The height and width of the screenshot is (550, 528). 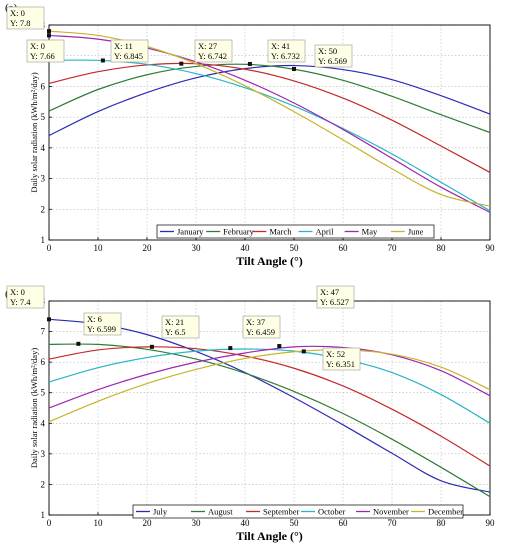 I want to click on legend-entry: January, so click(x=190, y=232).